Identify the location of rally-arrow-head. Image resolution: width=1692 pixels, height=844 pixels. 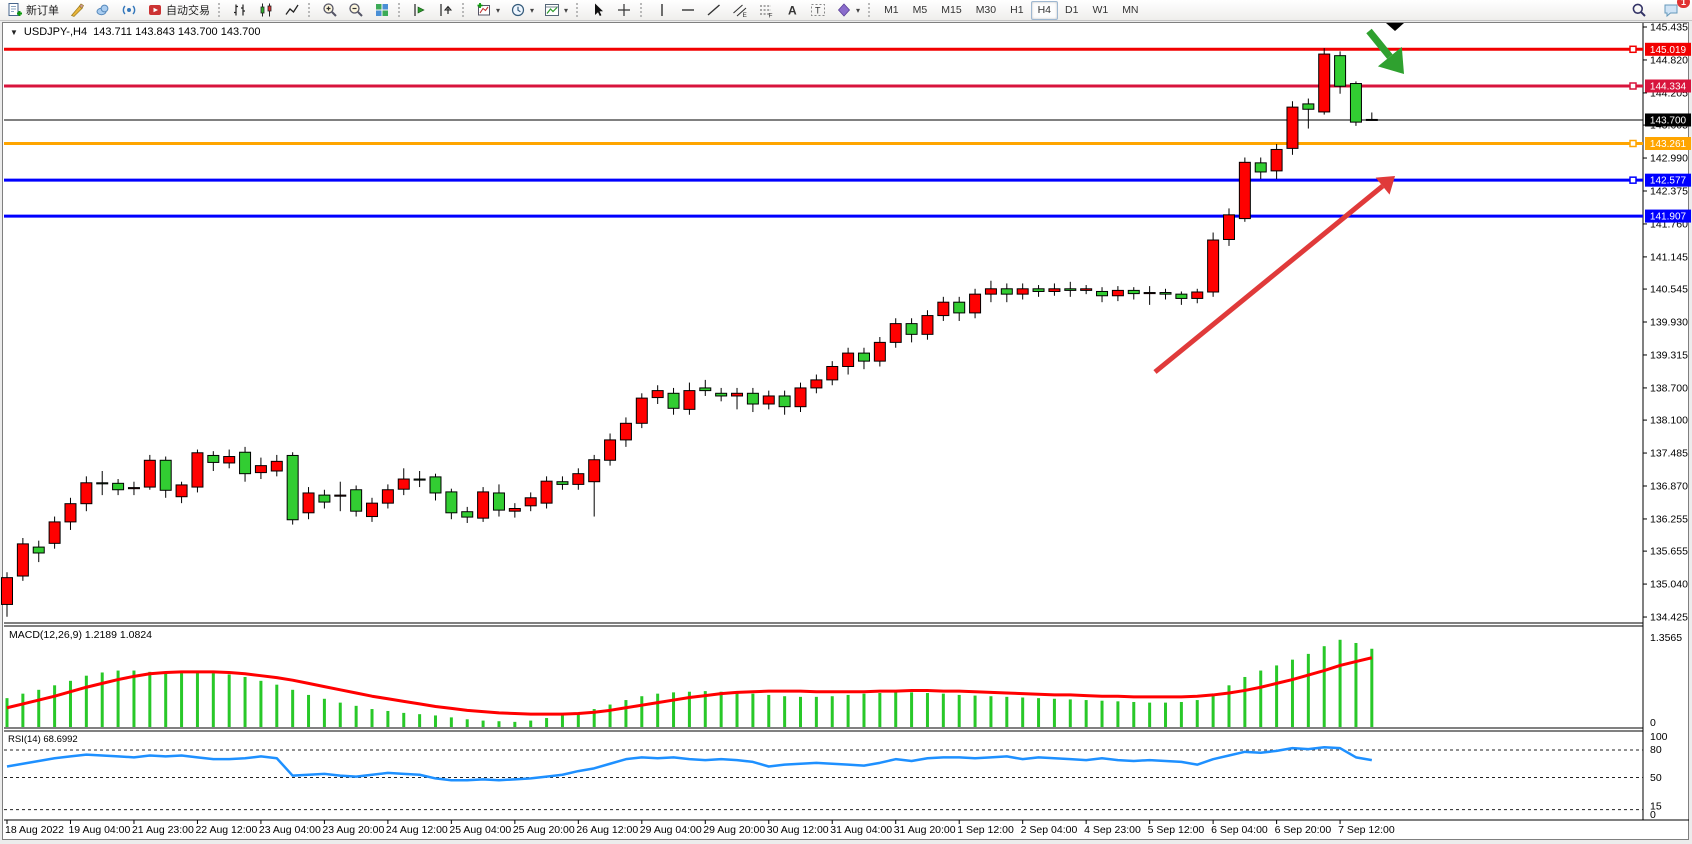
(1385, 185).